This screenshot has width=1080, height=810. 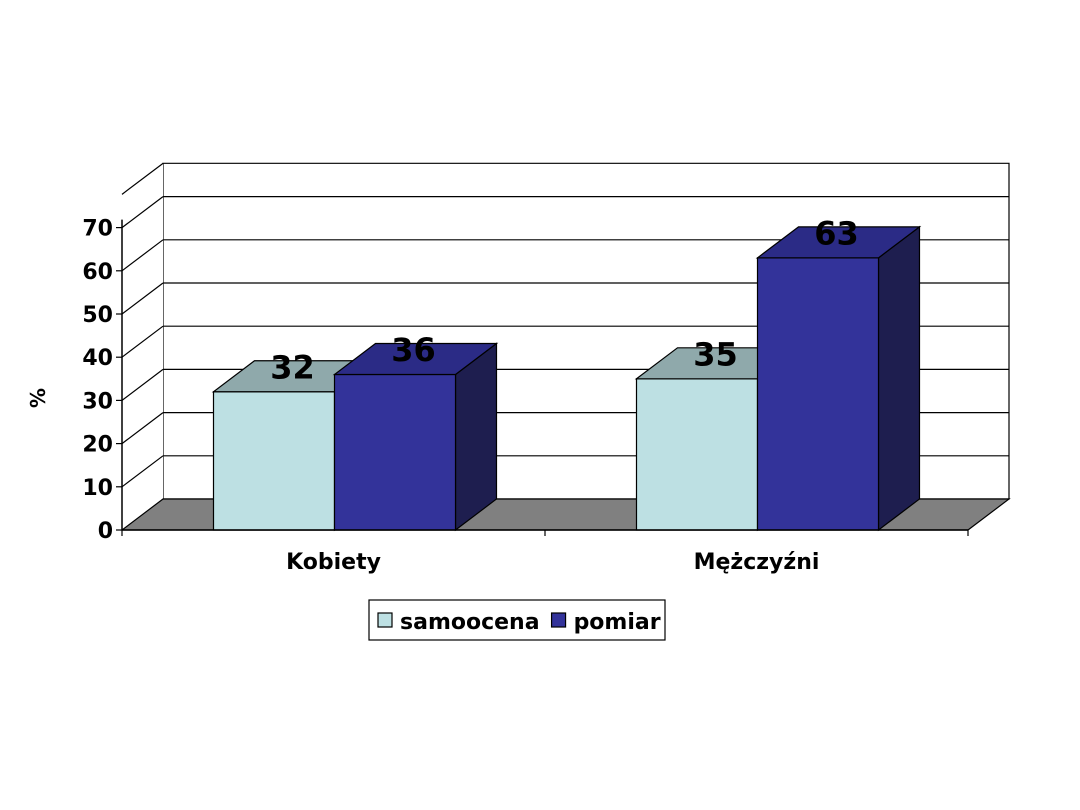 I want to click on y-tick-label: 30, so click(x=97, y=401).